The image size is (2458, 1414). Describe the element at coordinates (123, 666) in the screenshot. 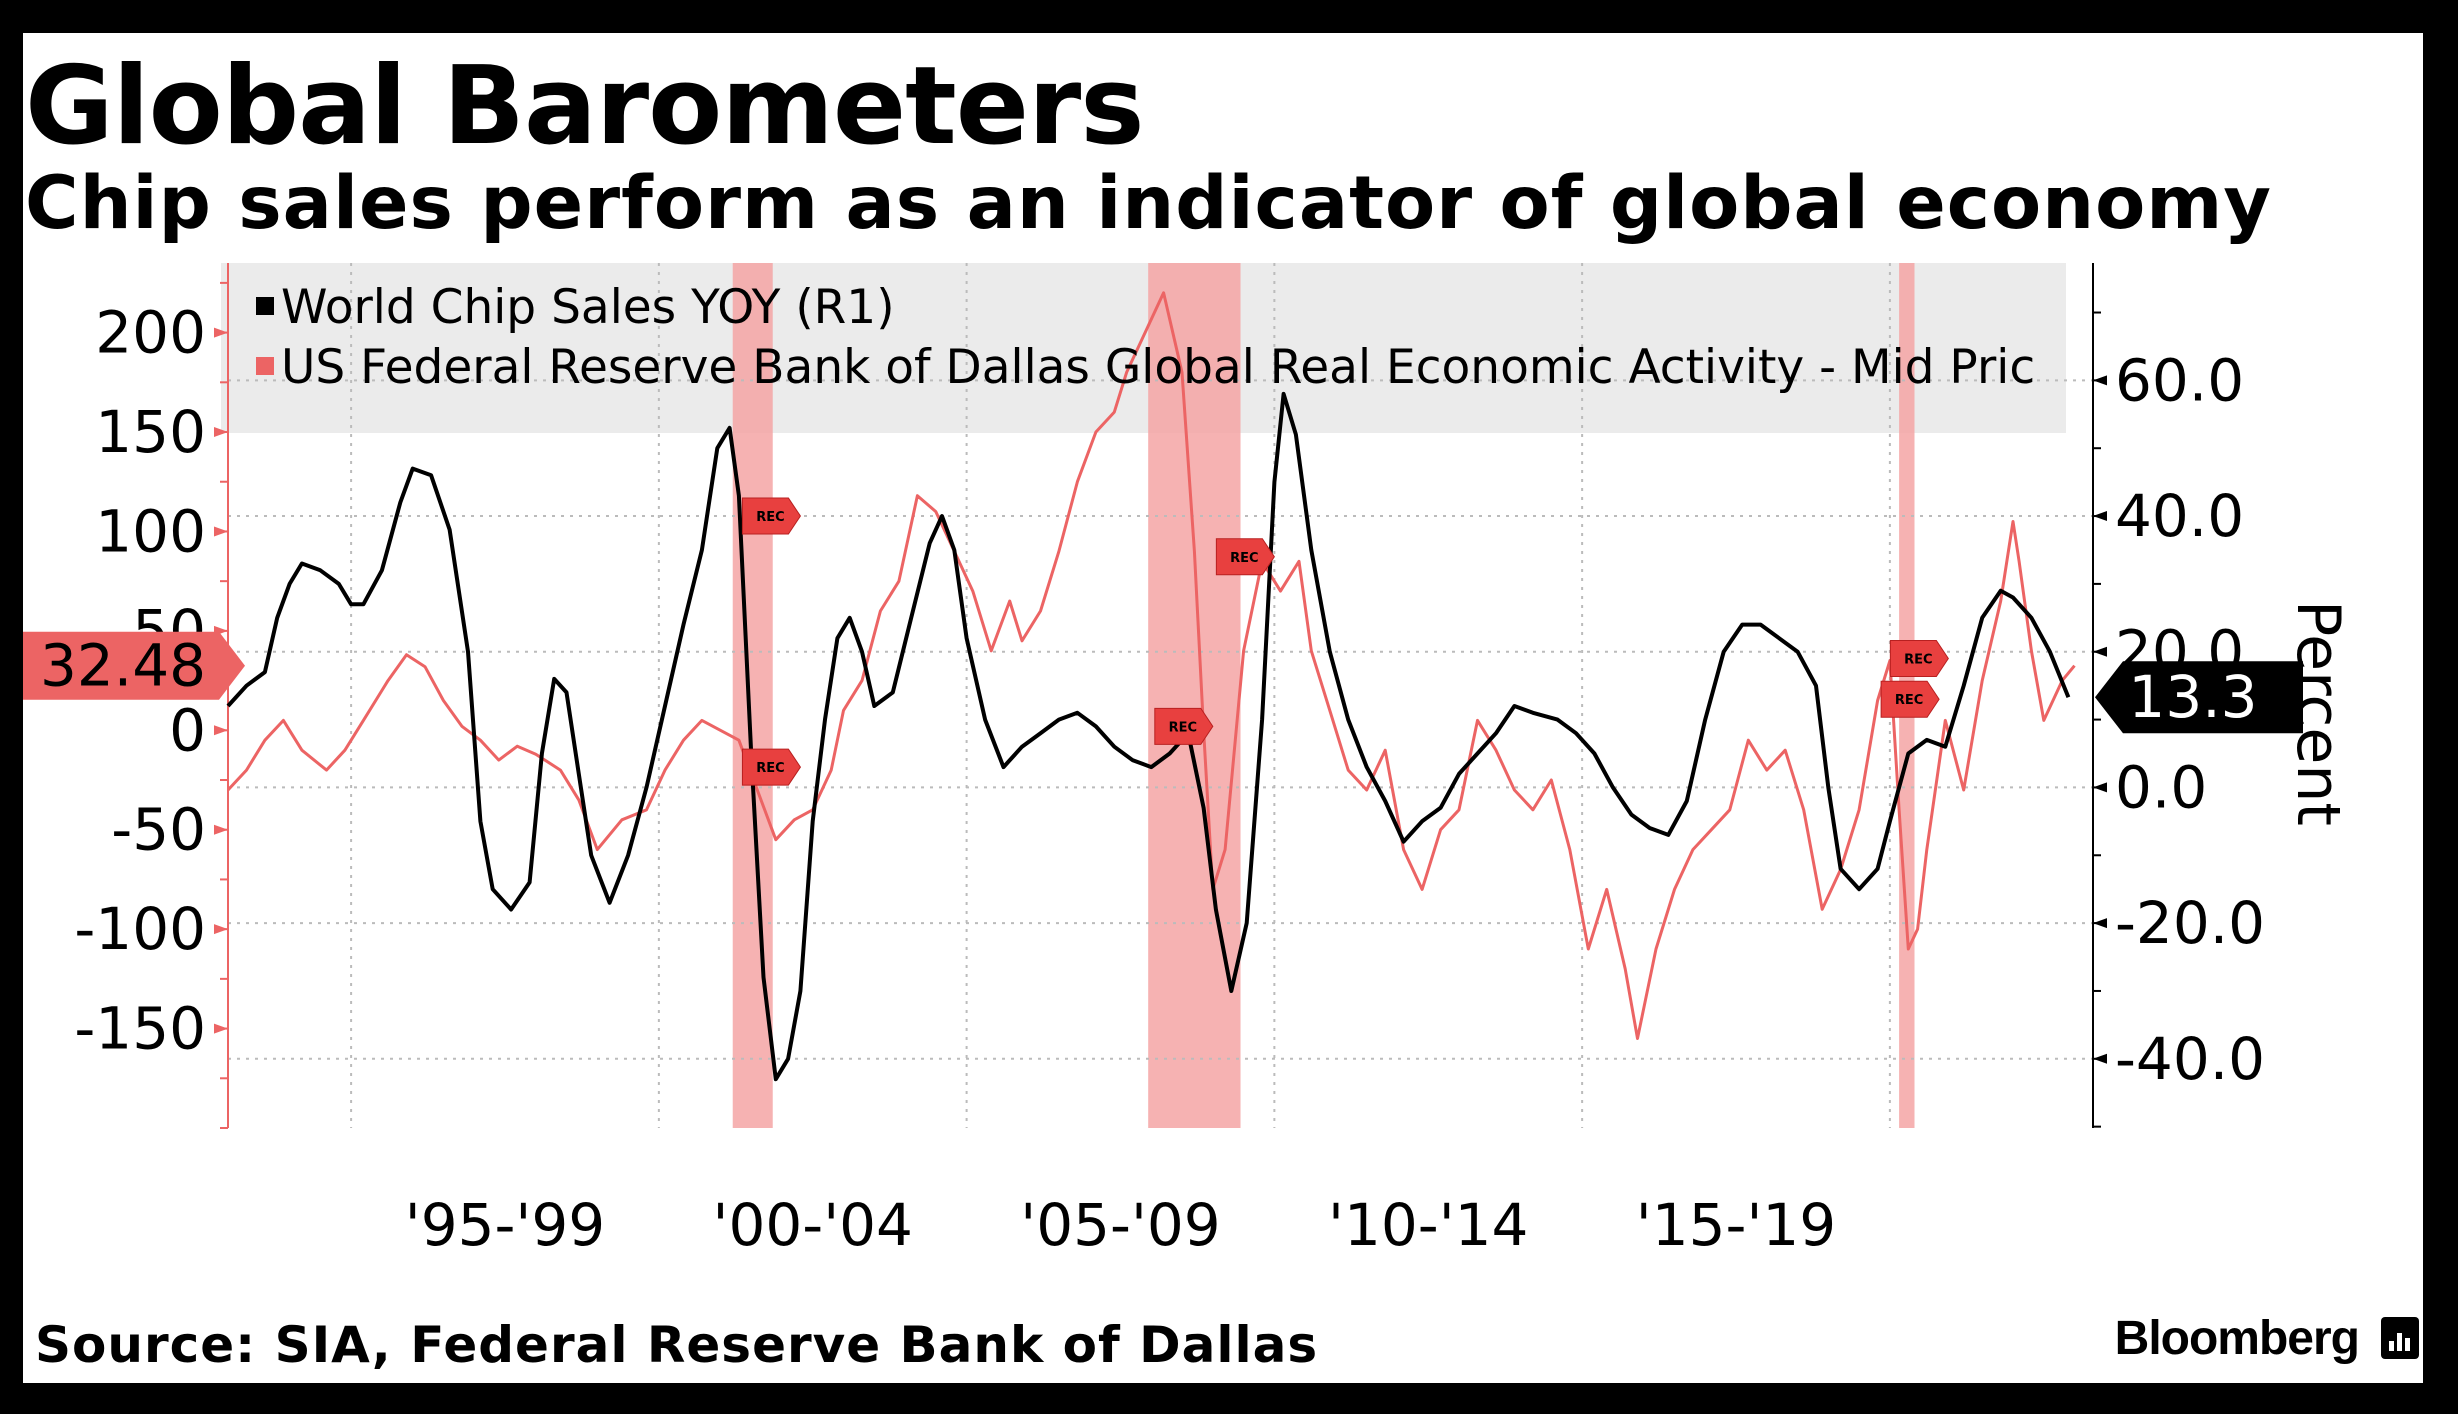

I see `left-last-value-label: 32.48` at that location.